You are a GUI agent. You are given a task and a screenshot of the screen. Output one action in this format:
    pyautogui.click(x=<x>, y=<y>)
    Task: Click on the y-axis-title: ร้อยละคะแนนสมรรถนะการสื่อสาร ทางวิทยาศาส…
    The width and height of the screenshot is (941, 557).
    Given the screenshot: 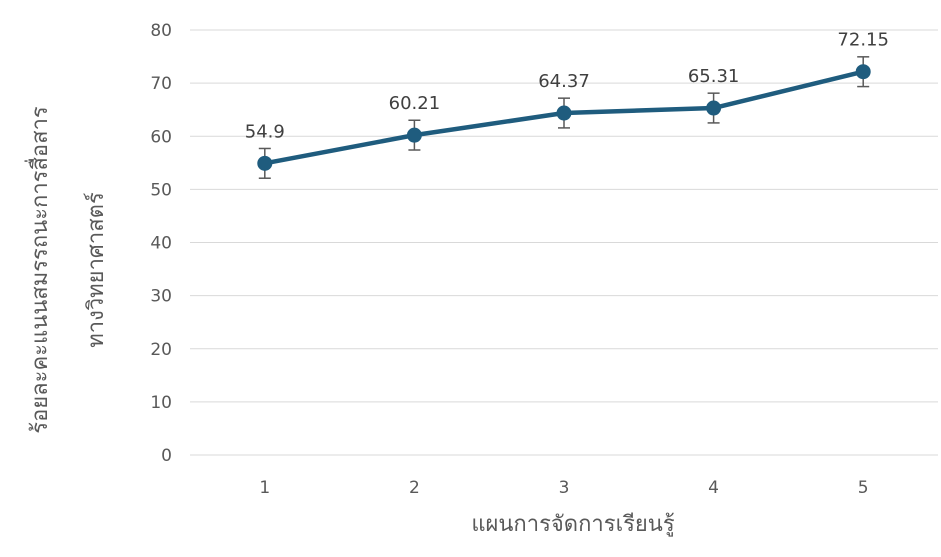 What is the action you would take?
    pyautogui.click(x=66, y=270)
    